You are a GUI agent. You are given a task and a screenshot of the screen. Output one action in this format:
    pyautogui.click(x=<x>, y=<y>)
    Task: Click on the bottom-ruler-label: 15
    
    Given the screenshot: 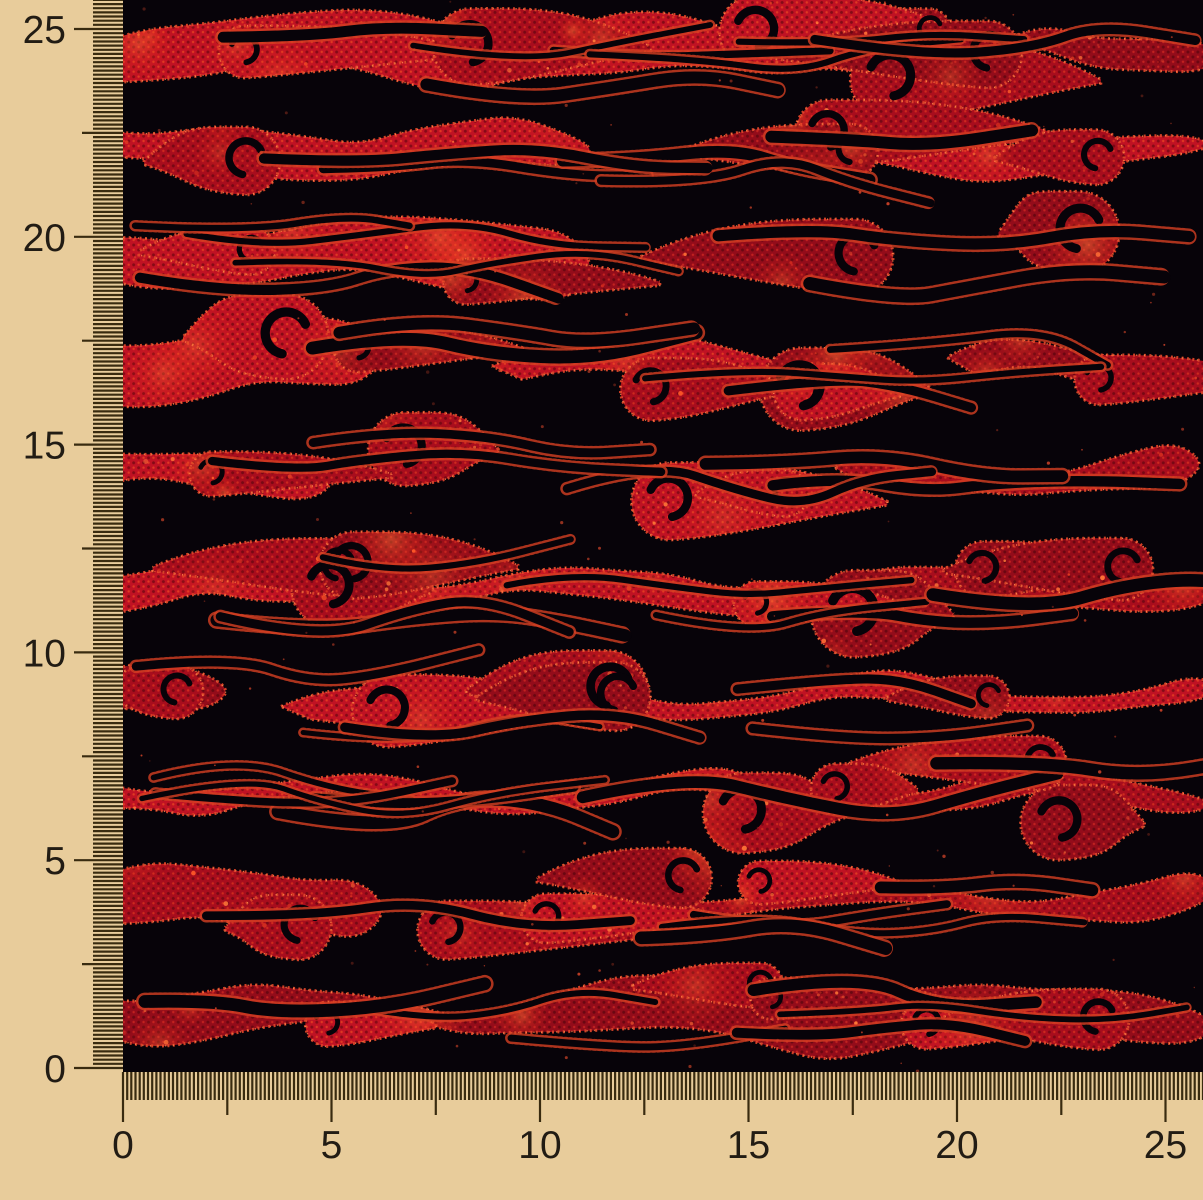 What is the action you would take?
    pyautogui.click(x=748, y=1145)
    